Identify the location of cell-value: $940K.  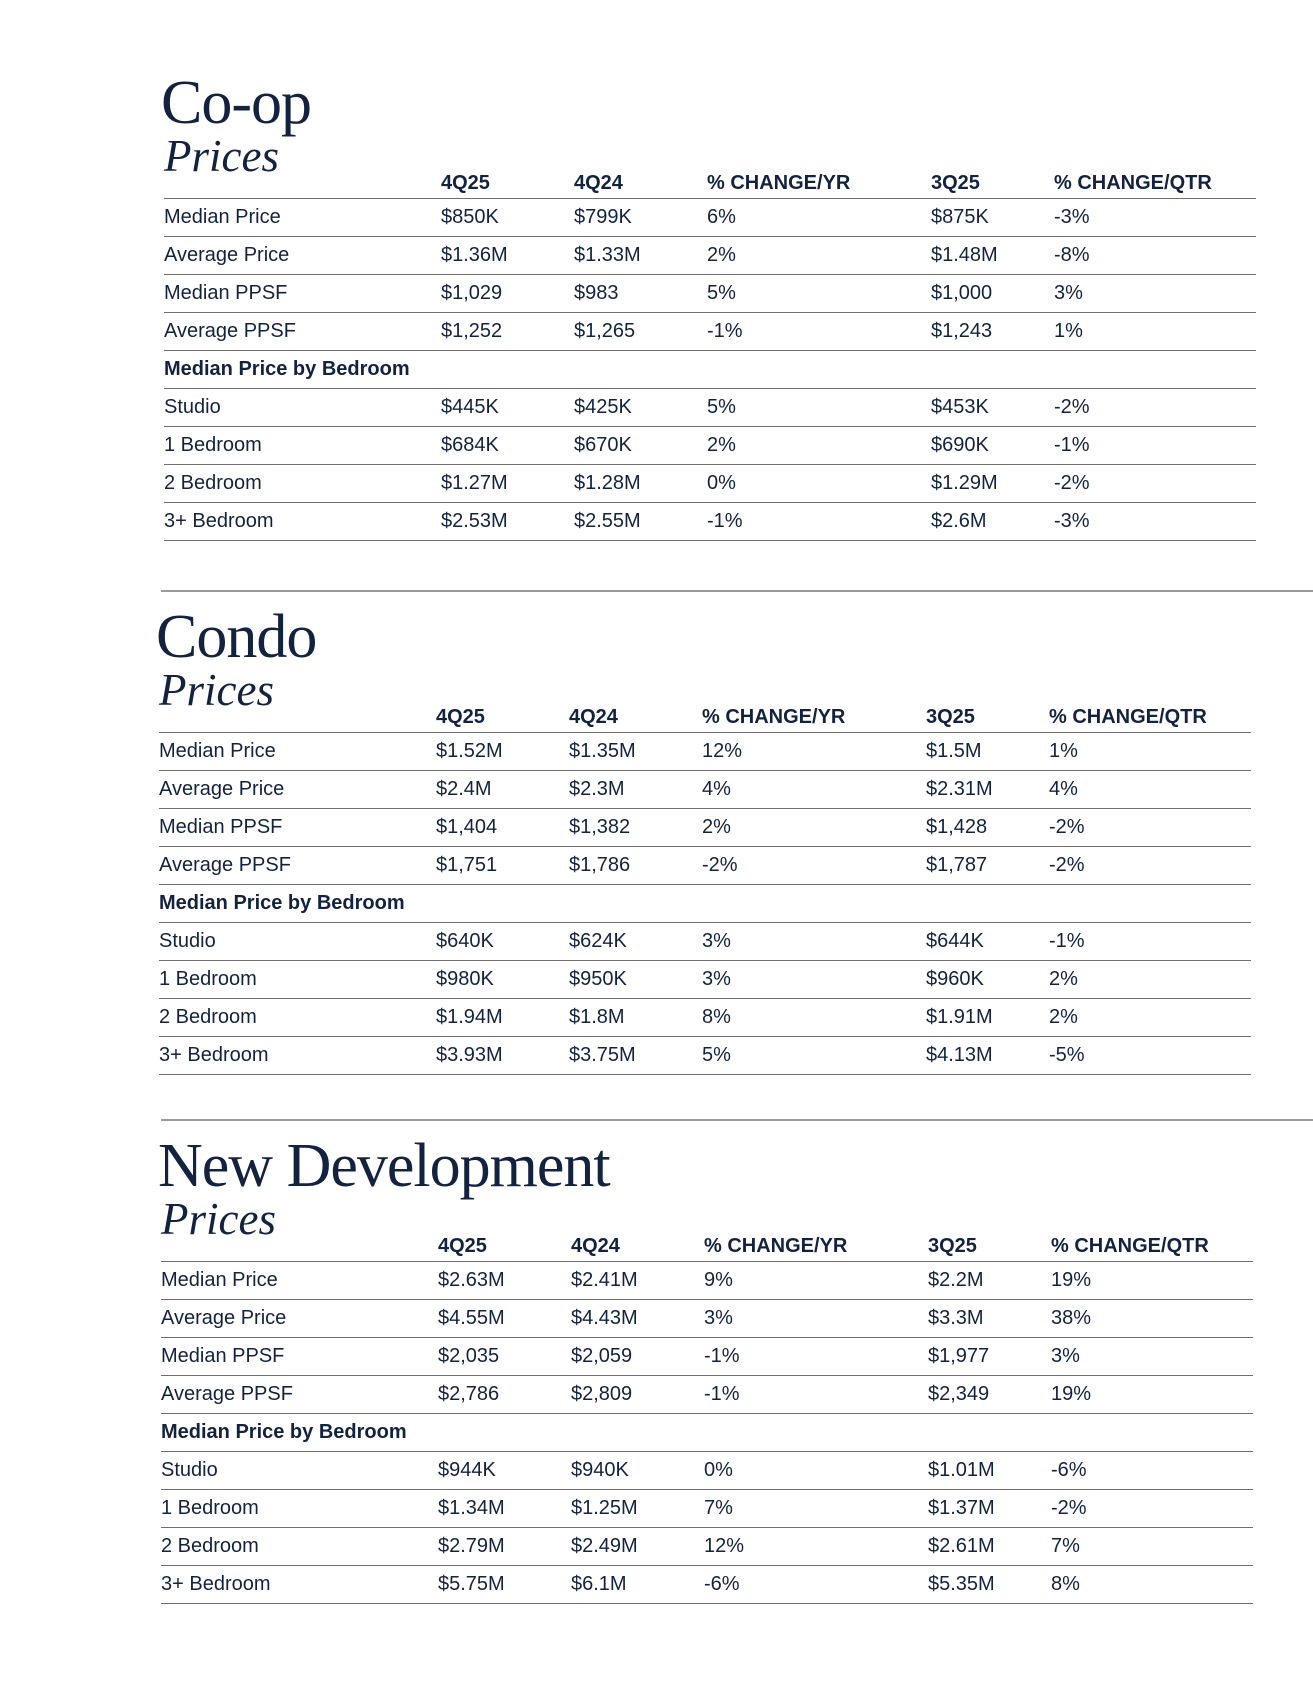
(600, 1470).